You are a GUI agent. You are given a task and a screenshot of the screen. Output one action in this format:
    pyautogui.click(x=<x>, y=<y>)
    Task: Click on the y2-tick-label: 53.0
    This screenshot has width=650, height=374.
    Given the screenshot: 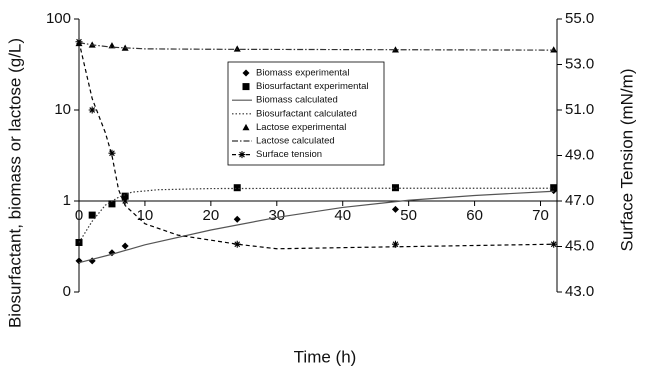 What is the action you would take?
    pyautogui.click(x=579, y=63)
    